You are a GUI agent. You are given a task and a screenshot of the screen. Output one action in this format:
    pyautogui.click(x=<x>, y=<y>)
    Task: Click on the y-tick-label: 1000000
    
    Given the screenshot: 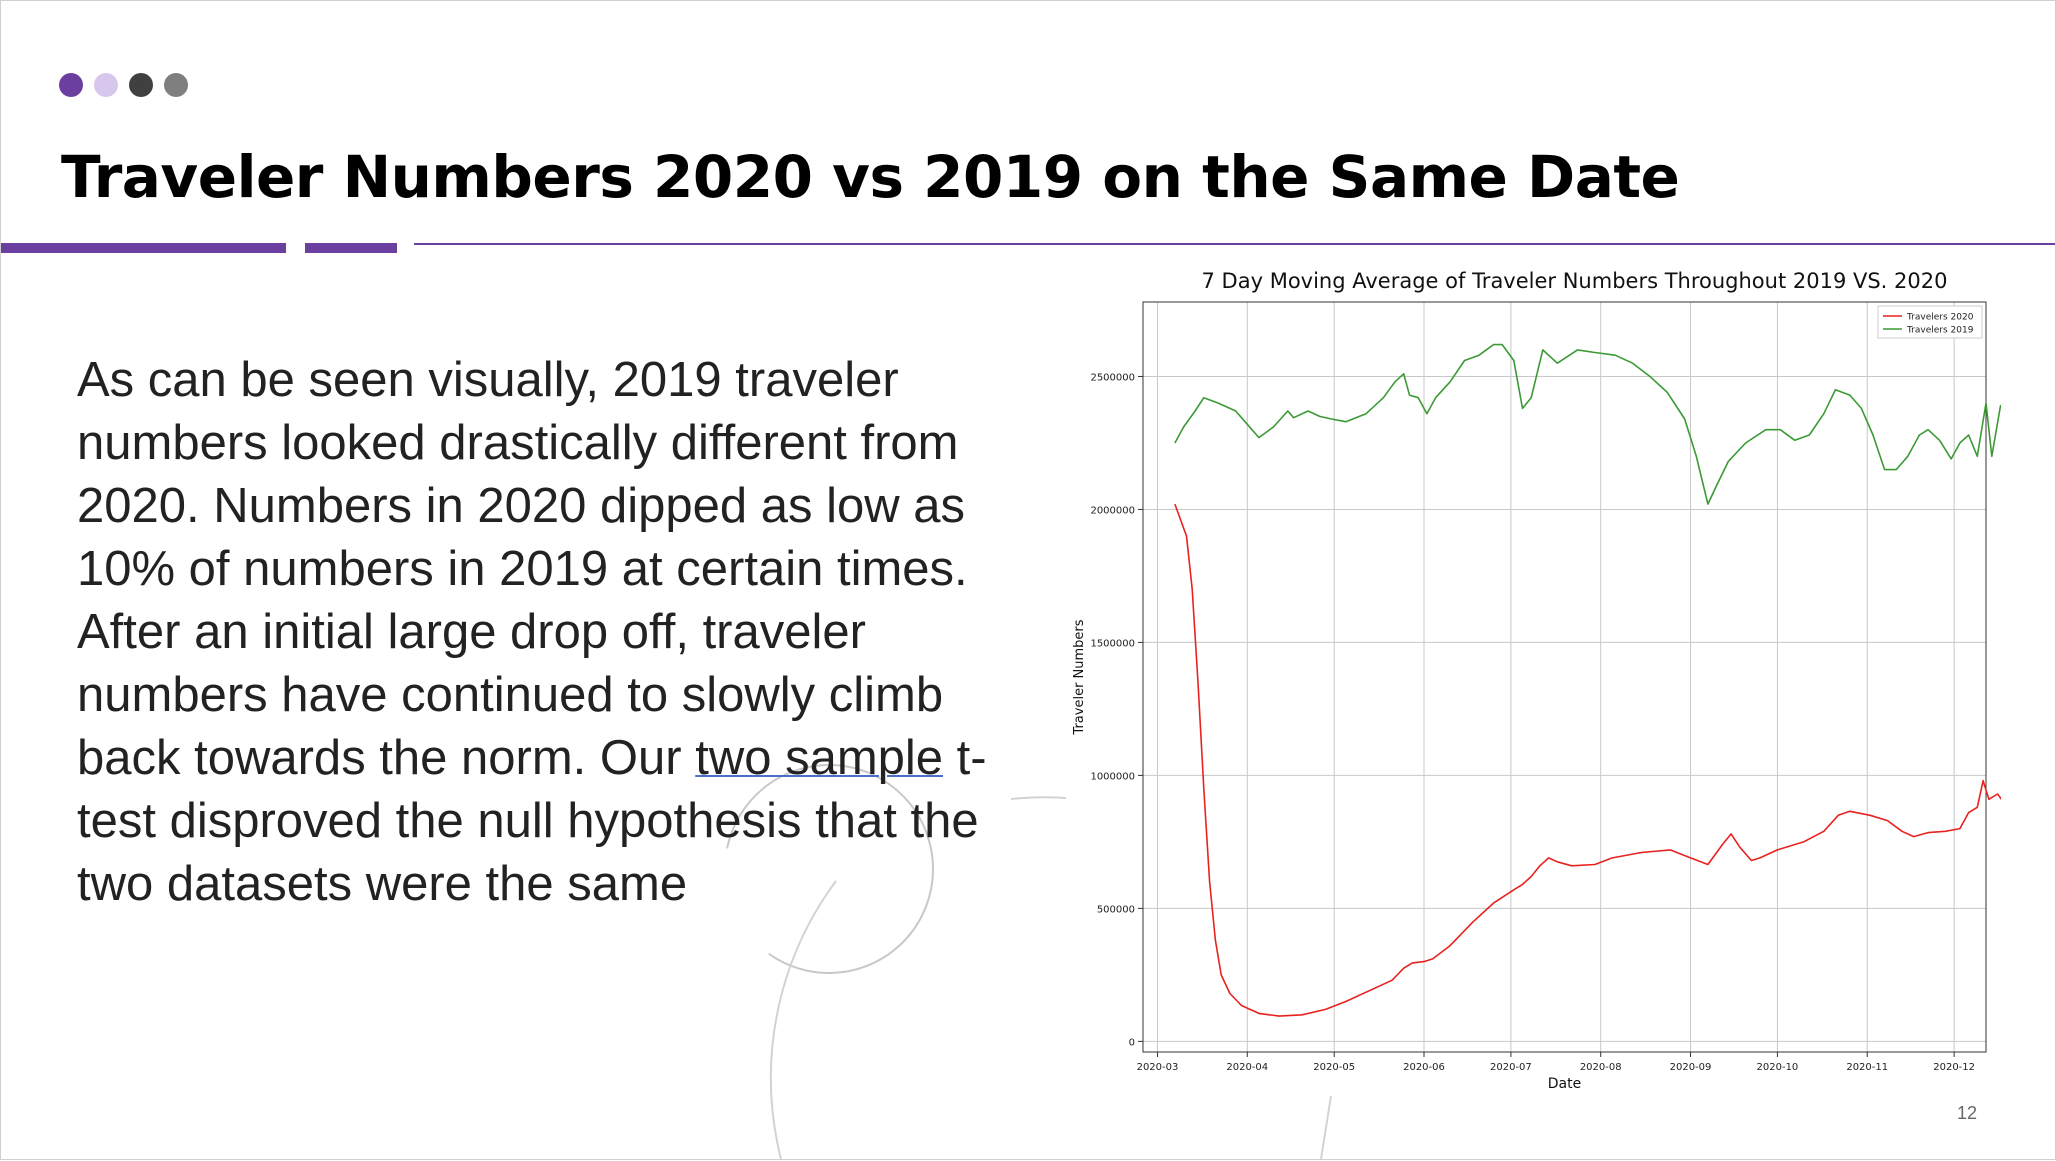 What is the action you would take?
    pyautogui.click(x=1112, y=776)
    